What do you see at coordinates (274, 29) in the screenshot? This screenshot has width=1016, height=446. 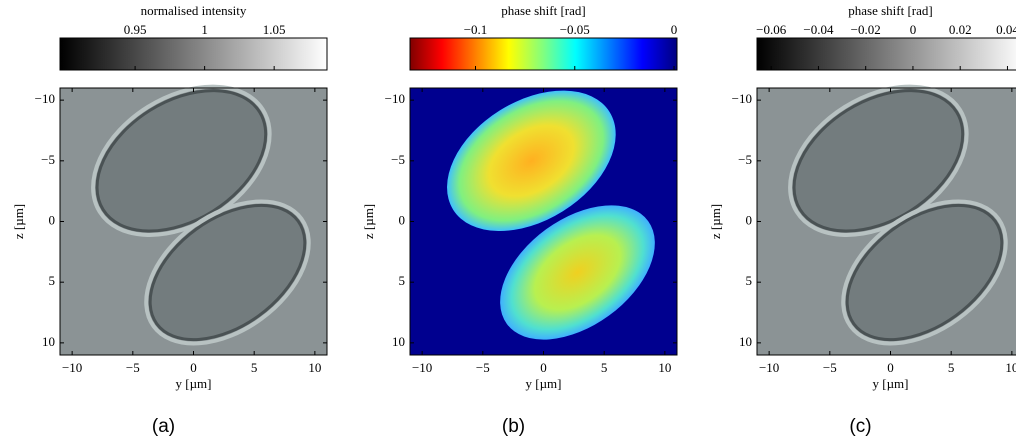 I see `colorbar-tick-label: 1.05` at bounding box center [274, 29].